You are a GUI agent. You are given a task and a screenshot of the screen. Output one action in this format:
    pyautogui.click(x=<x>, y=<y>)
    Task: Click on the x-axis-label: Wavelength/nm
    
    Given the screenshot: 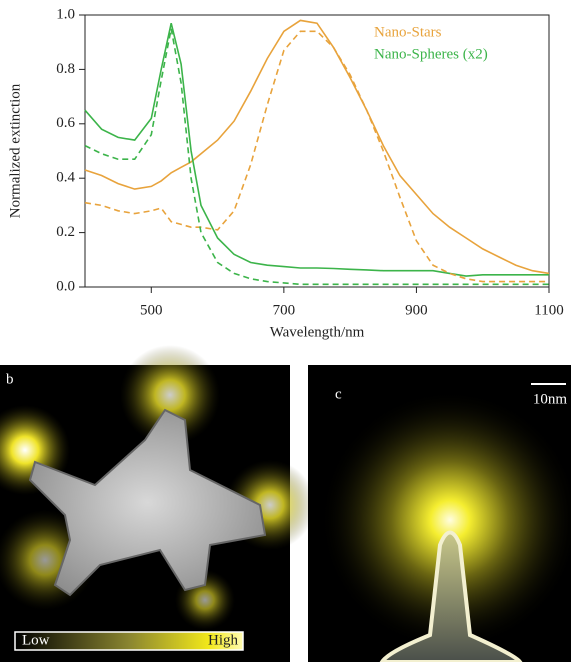 What is the action you would take?
    pyautogui.click(x=317, y=332)
    